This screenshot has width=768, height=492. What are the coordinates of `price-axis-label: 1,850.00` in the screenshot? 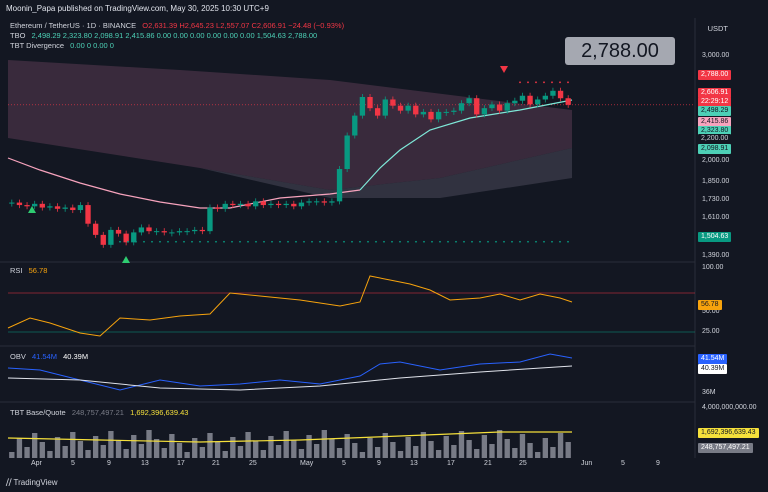 It's located at (716, 181).